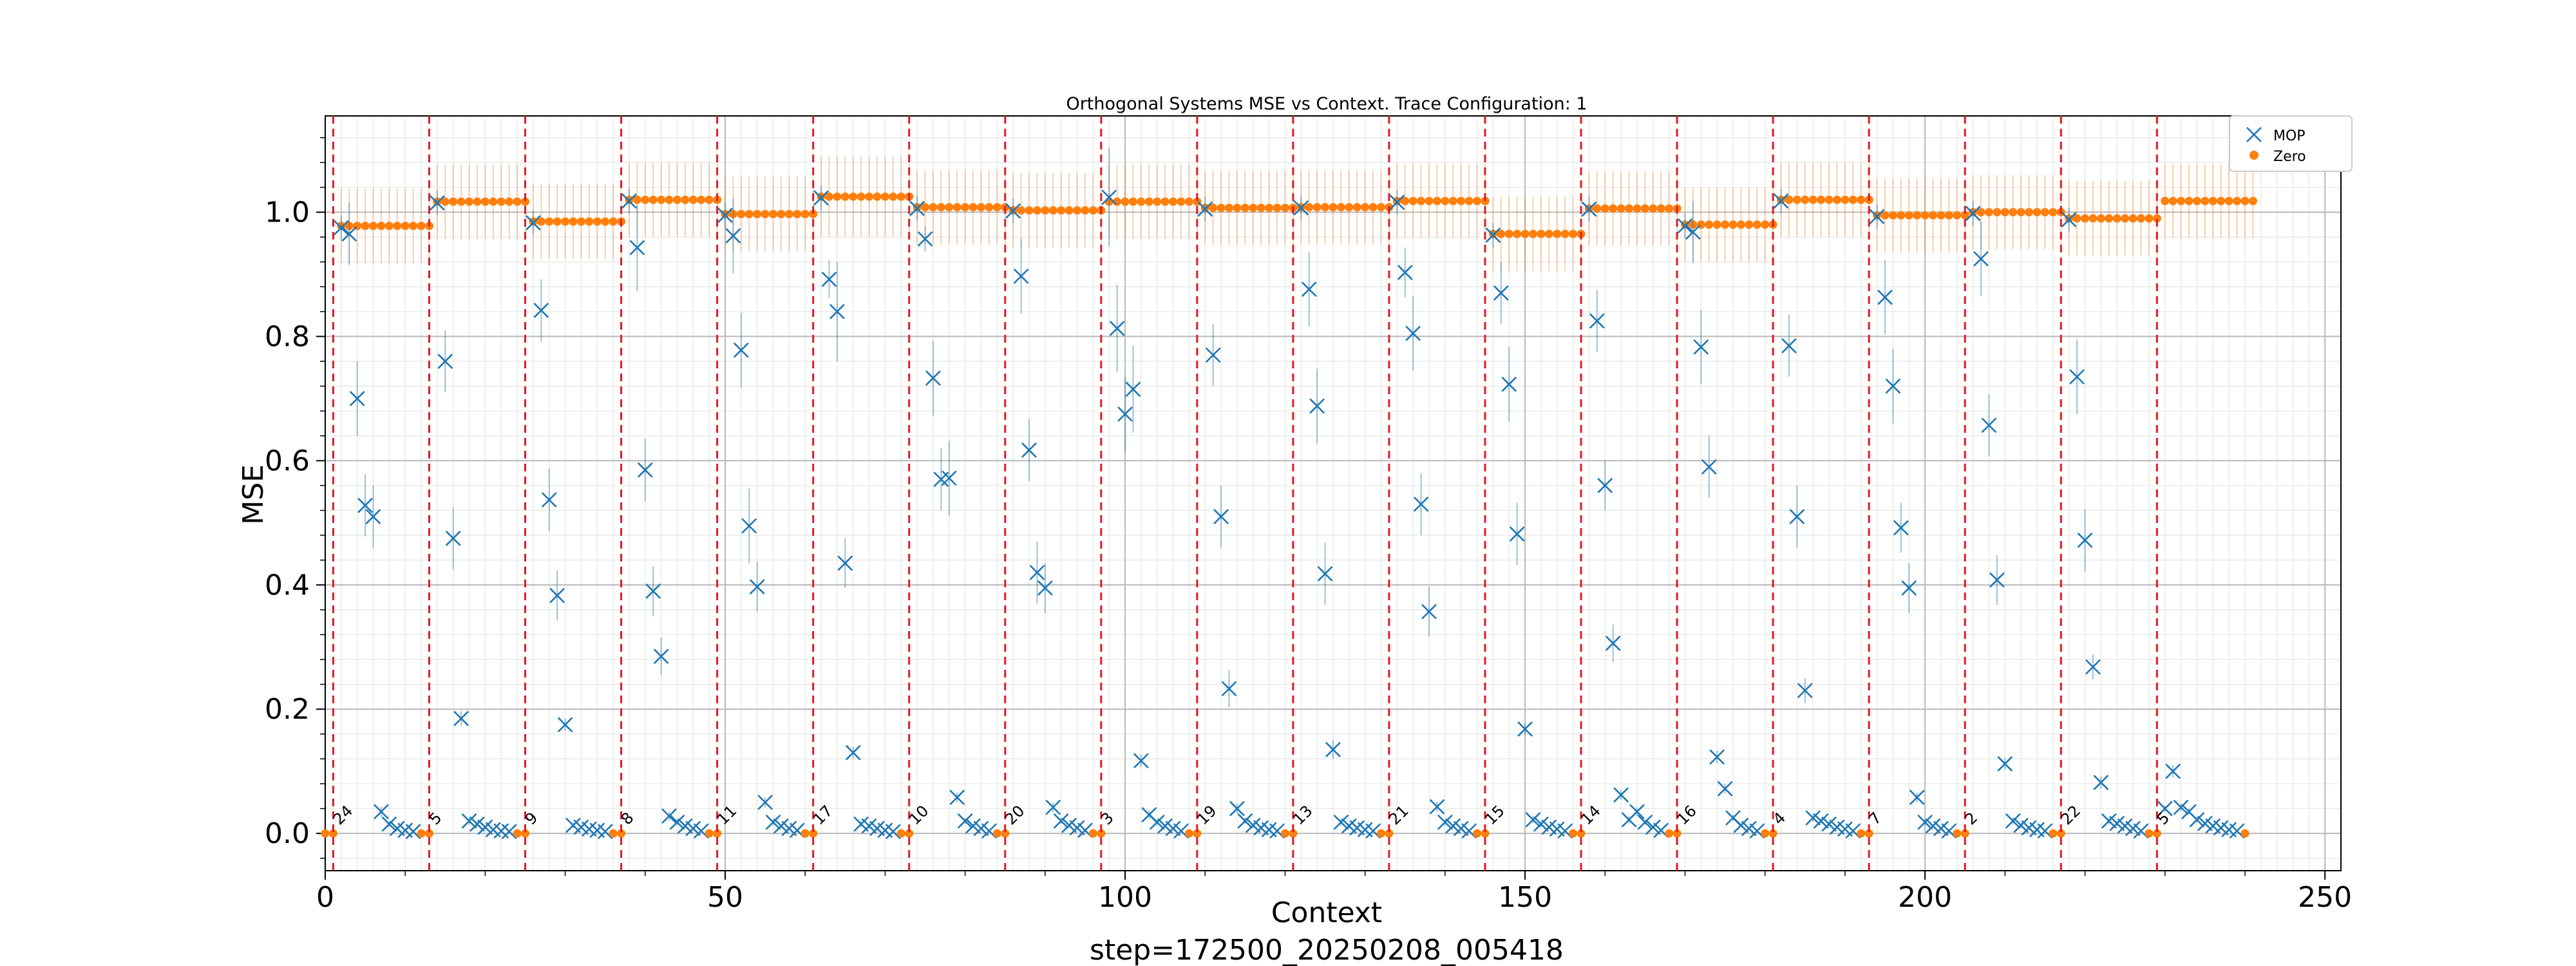  What do you see at coordinates (2254, 135) in the screenshot?
I see `legend-mop-marker` at bounding box center [2254, 135].